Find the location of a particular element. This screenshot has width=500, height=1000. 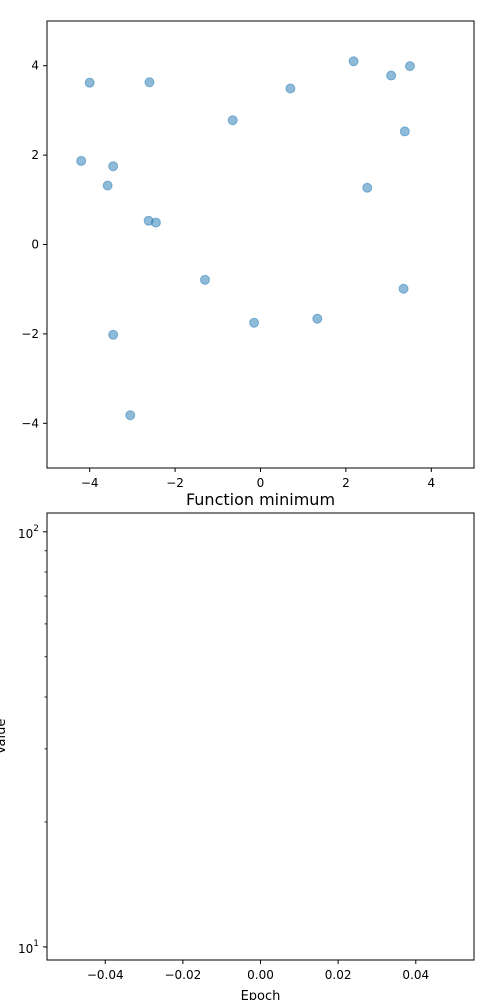

x-tick-label: 0.00 is located at coordinates (260, 975).